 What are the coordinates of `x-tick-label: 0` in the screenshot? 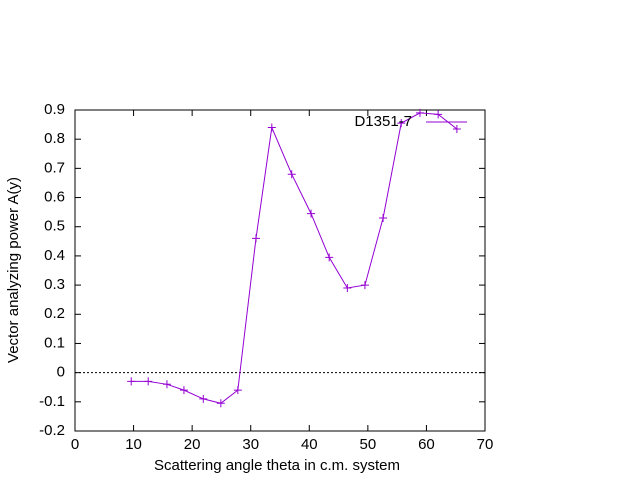 It's located at (75, 444).